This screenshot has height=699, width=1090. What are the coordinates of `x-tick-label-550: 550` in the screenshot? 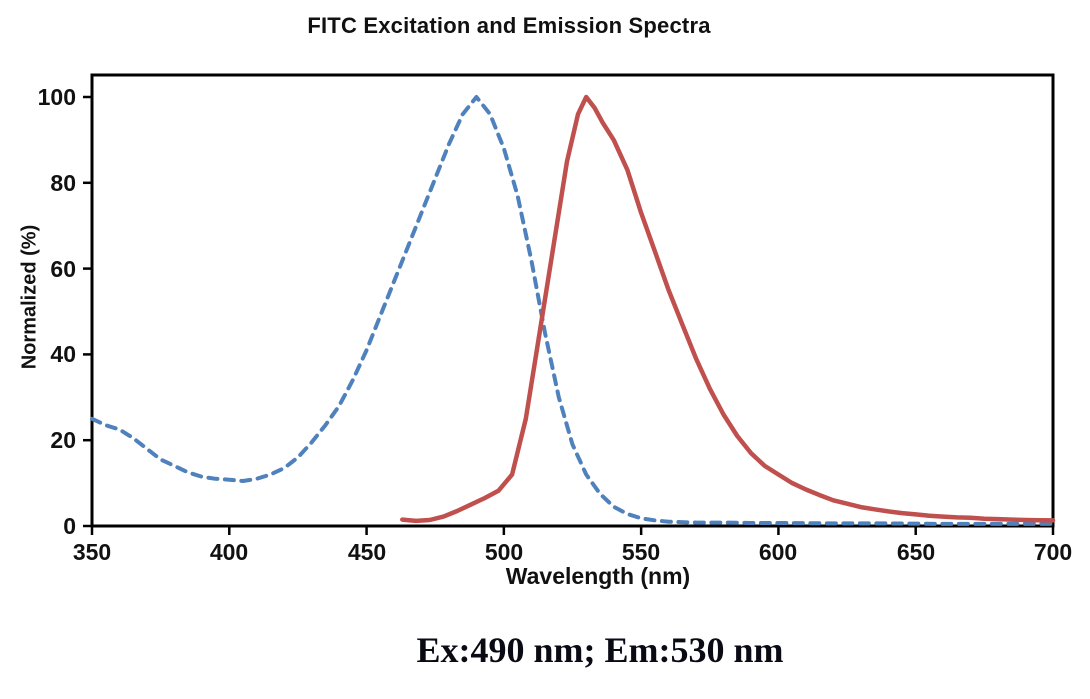 It's located at (641, 552).